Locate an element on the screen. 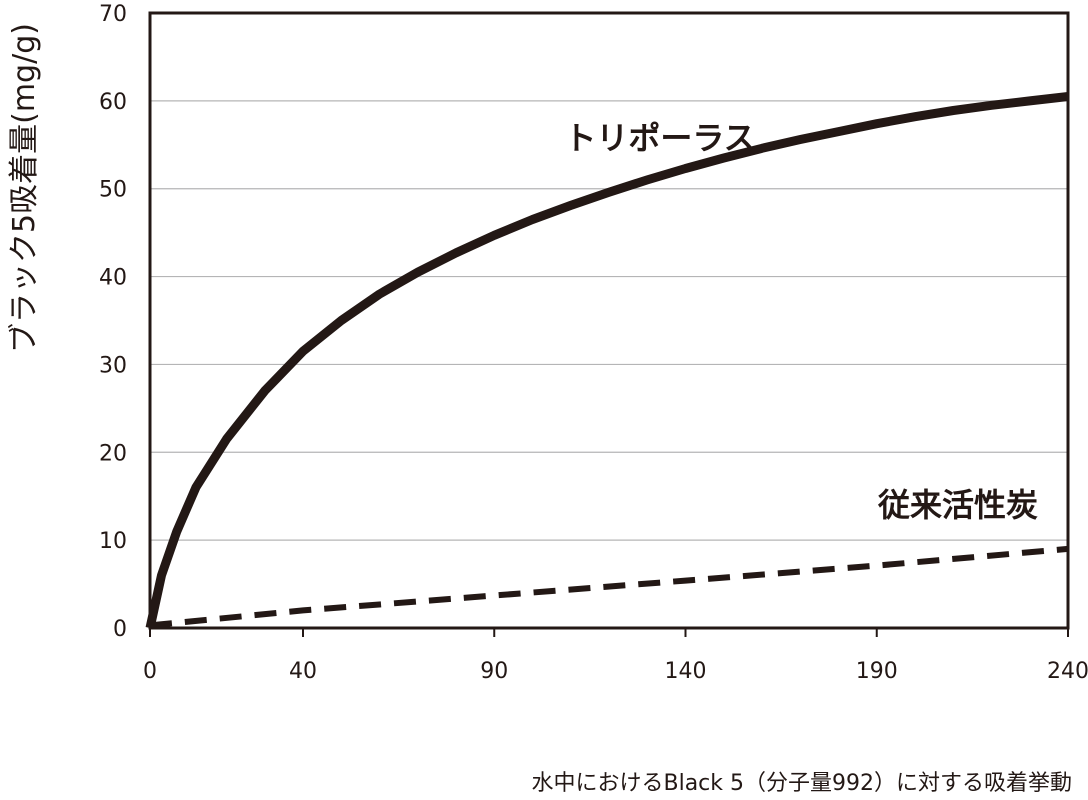  x-tick-label: 240 is located at coordinates (1067, 671).